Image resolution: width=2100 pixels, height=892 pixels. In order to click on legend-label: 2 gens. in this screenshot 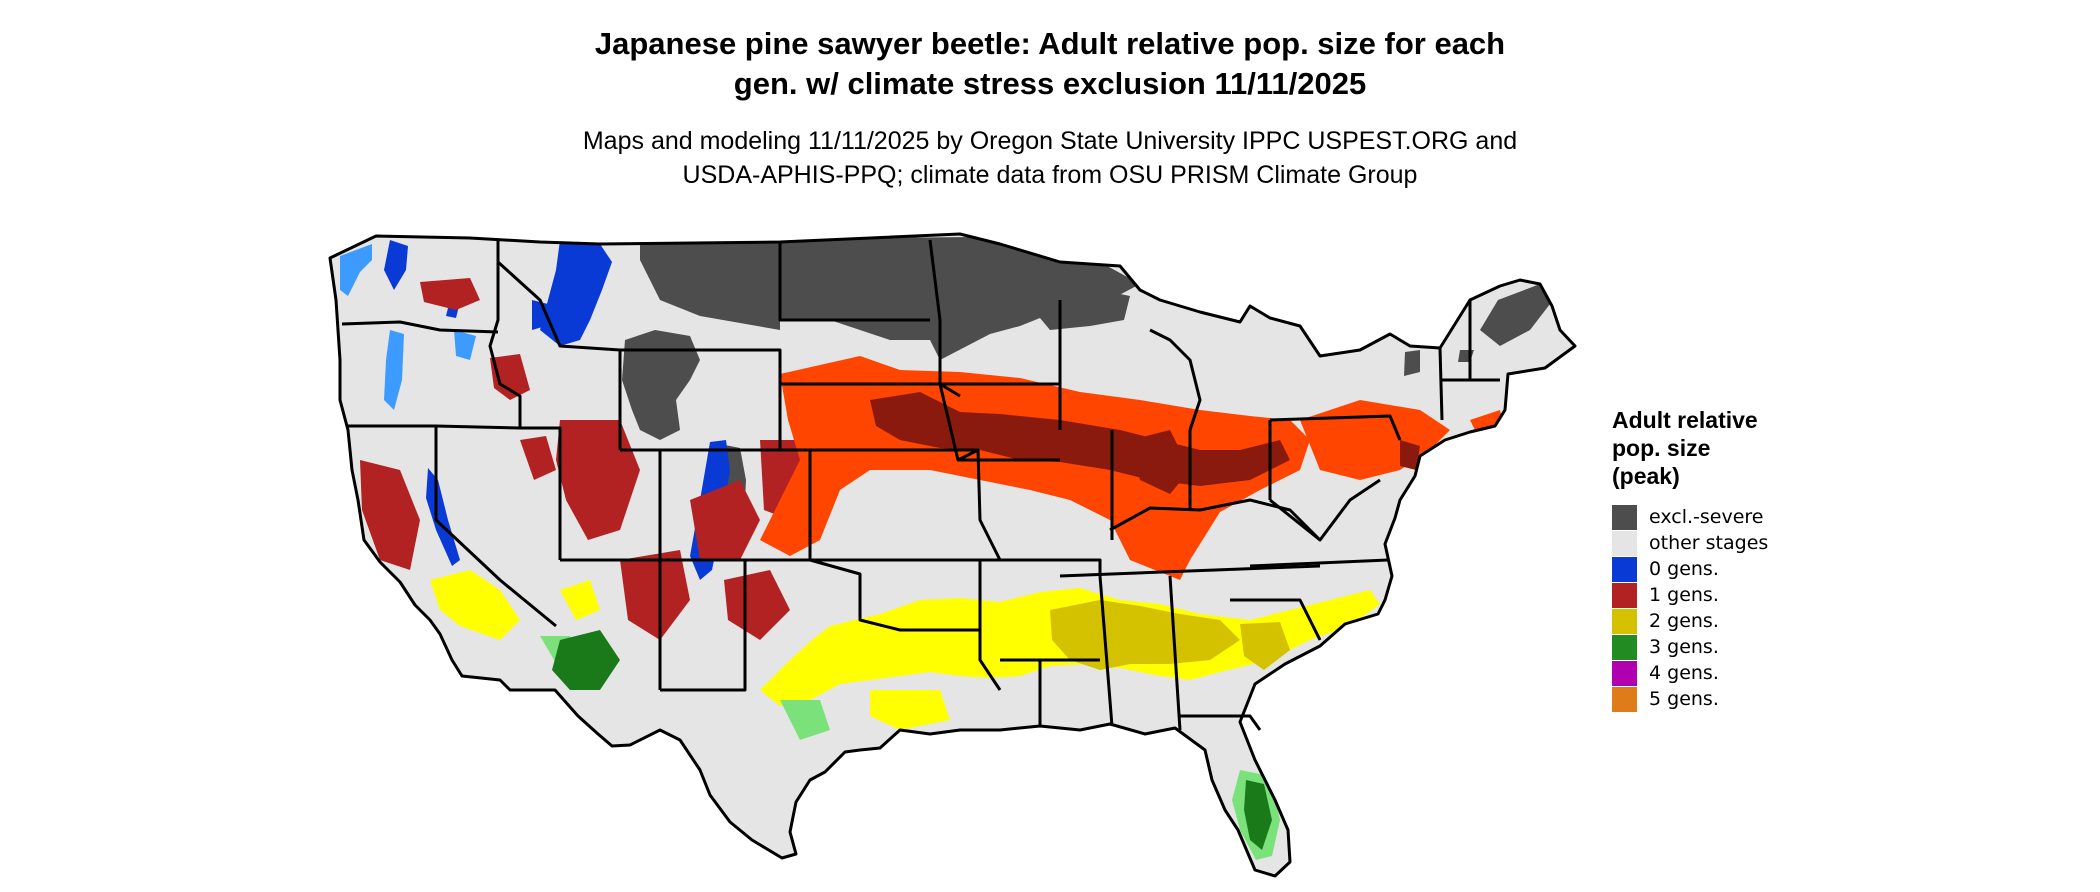, I will do `click(1684, 621)`.